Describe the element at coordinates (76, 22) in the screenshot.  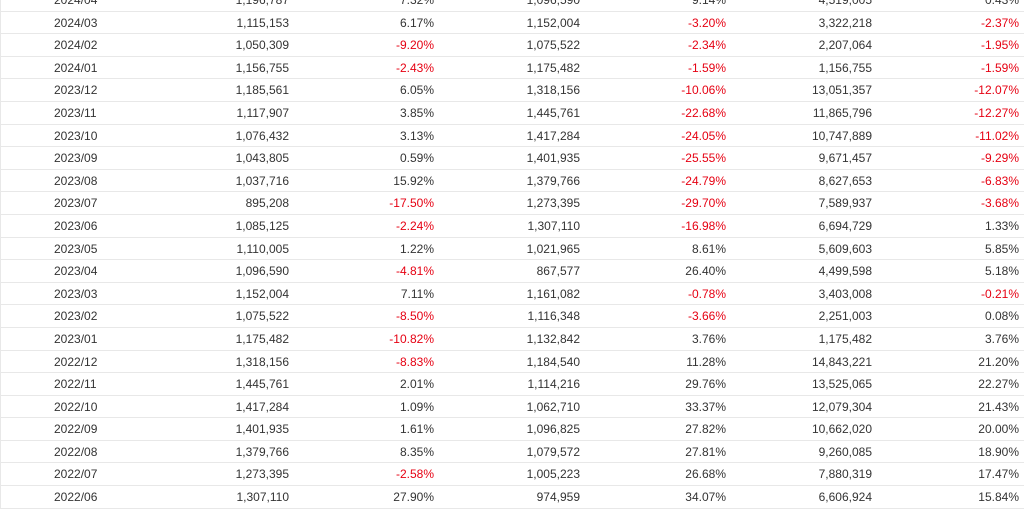
I see `date-cell: 2024/03` at that location.